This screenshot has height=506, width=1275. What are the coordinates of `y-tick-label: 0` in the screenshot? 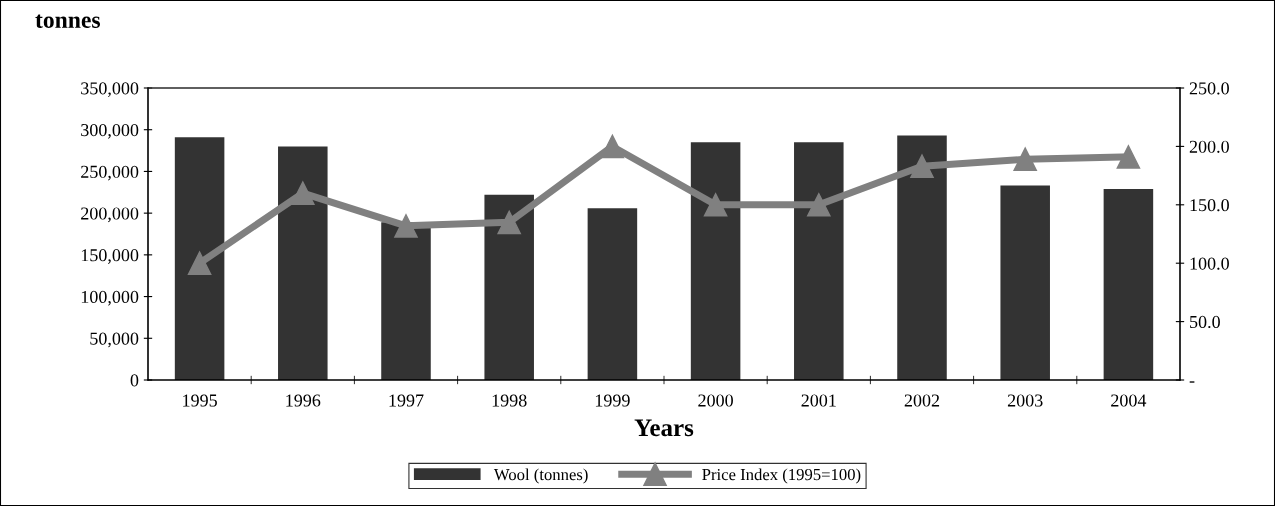 It's located at (134, 380).